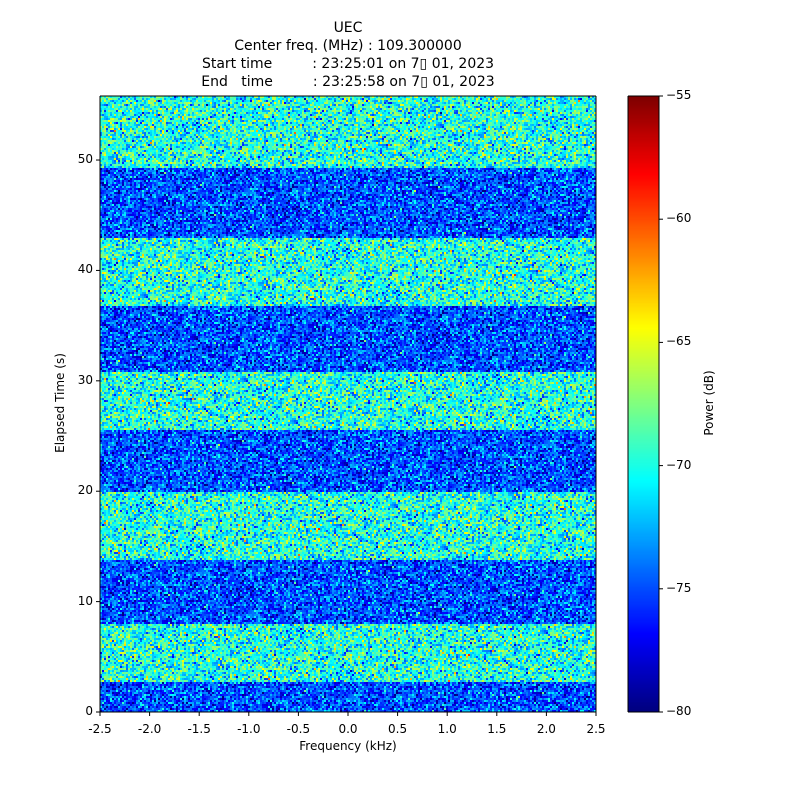 This screenshot has height=800, width=800. Describe the element at coordinates (709, 403) in the screenshot. I see `colorbar-label: Power (dB)` at that location.